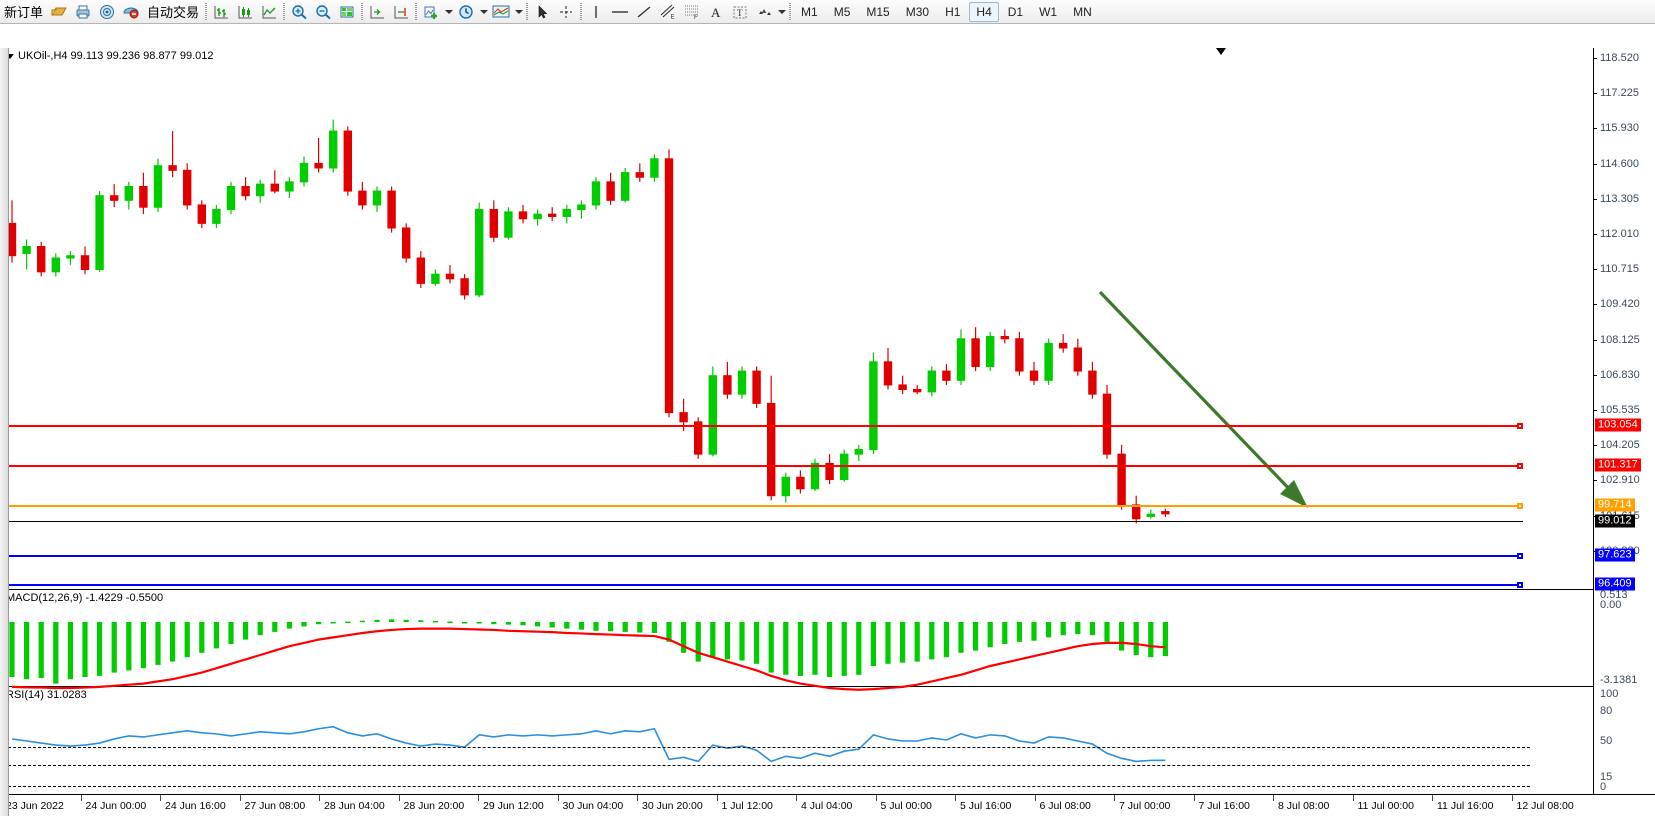 This screenshot has width=1655, height=816. Describe the element at coordinates (1048, 11) in the screenshot. I see `timeframe-w1: W1` at that location.